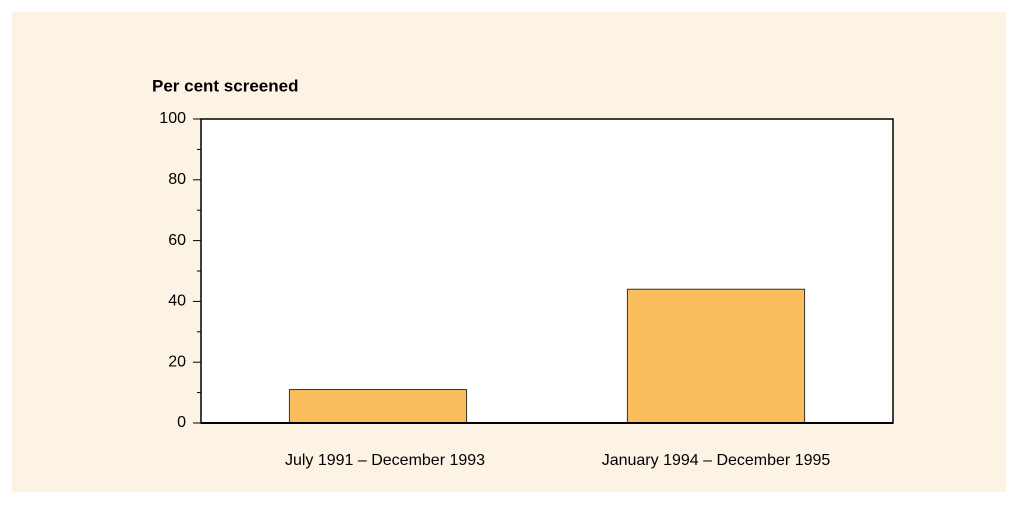  Describe the element at coordinates (172, 118) in the screenshot. I see `y-tick-label: 100` at that location.